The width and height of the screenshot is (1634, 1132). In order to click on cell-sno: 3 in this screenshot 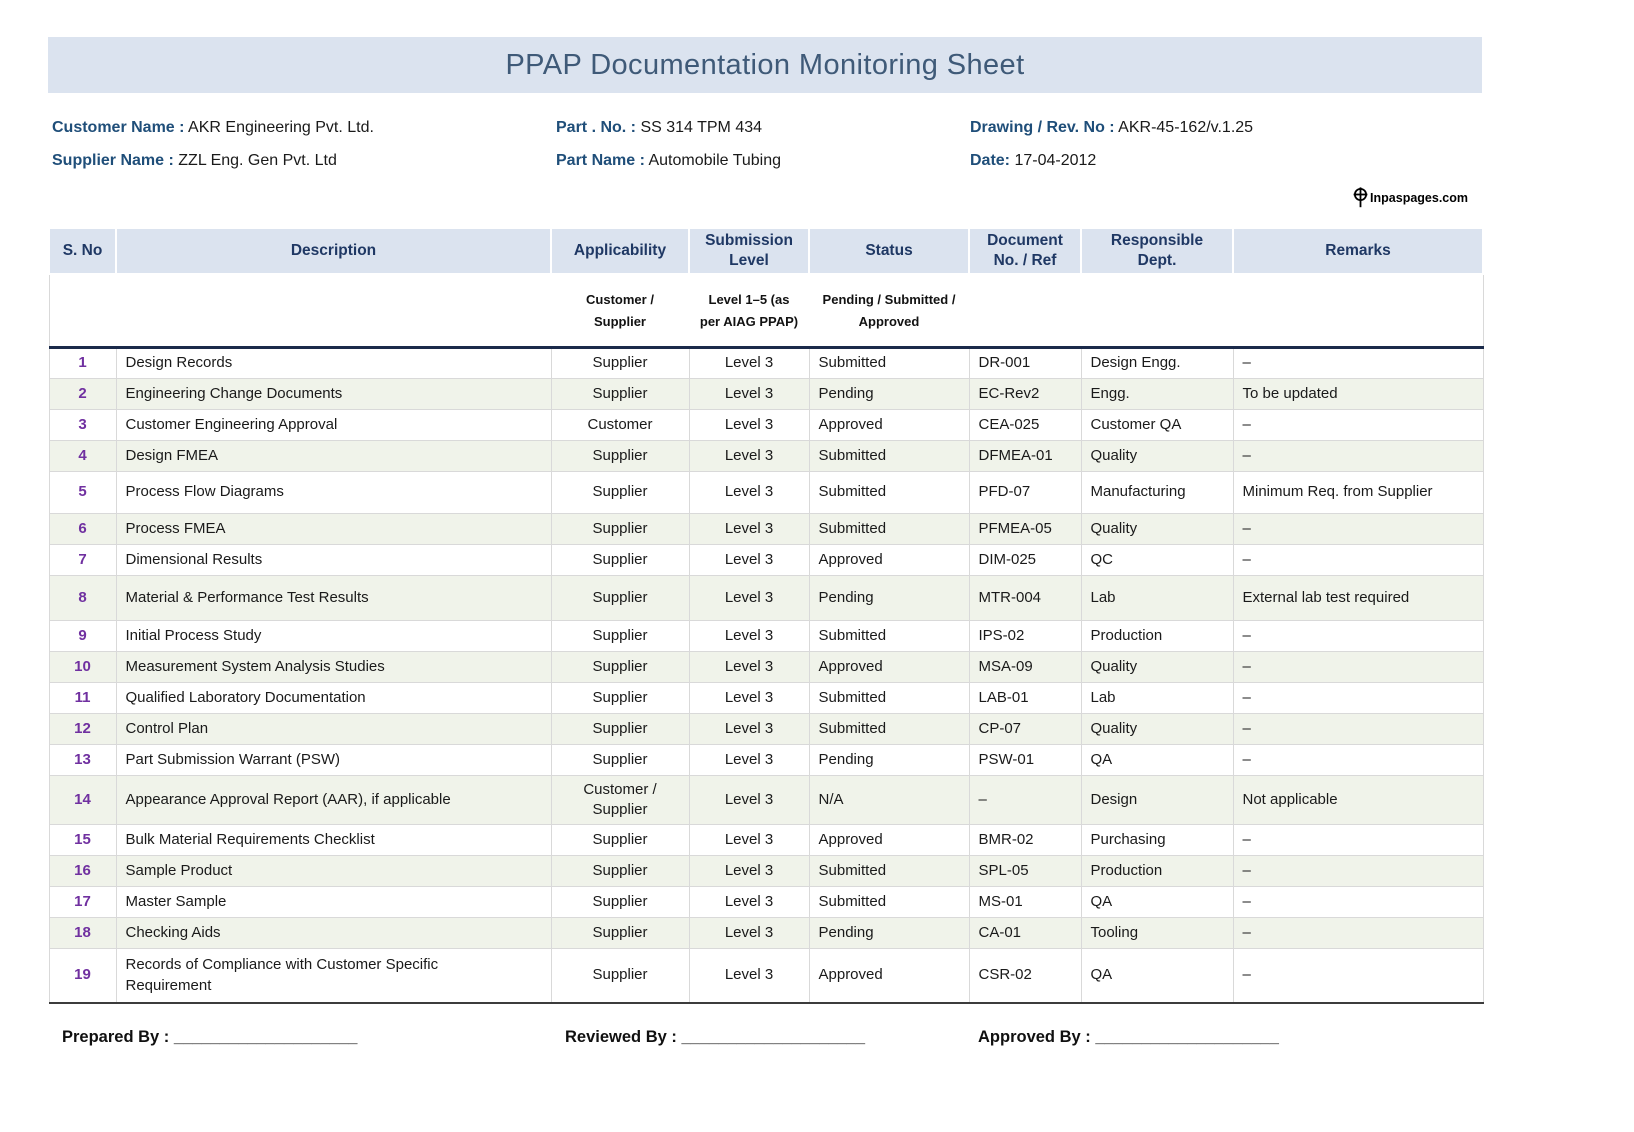, I will do `click(82, 424)`.